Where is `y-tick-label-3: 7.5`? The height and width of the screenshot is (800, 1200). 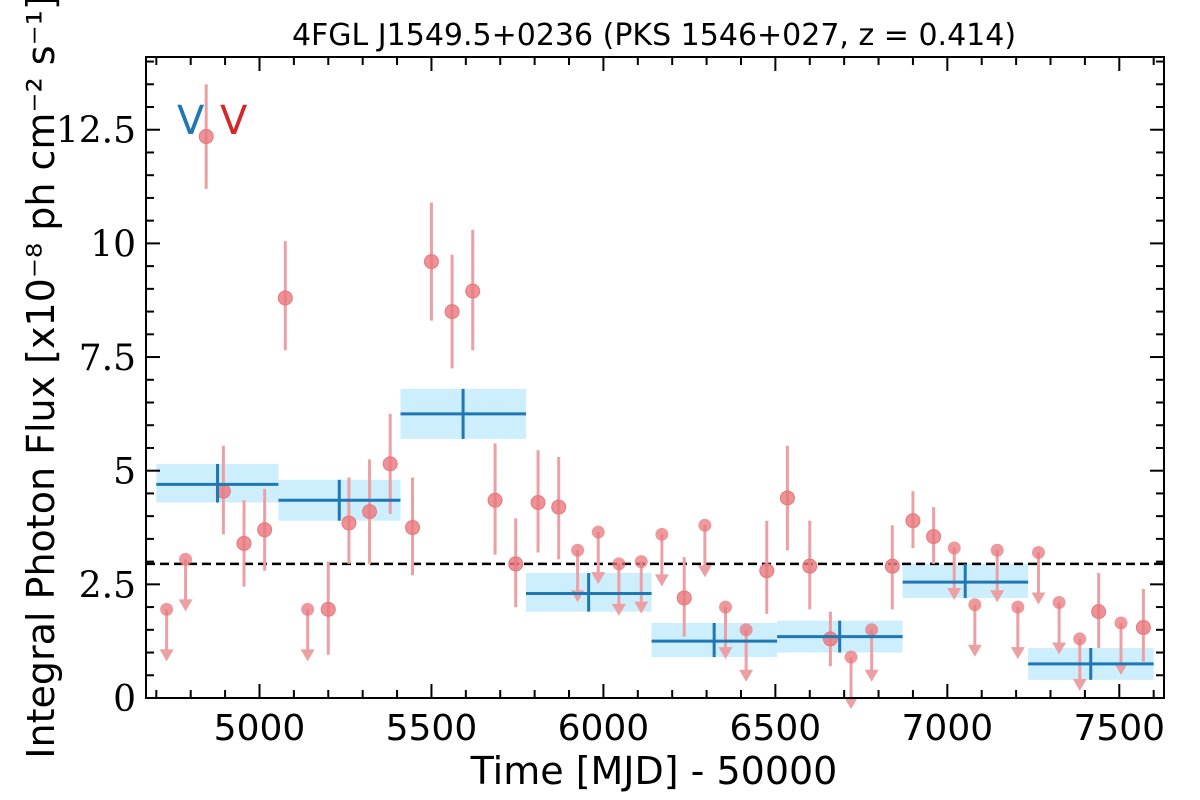
y-tick-label-3: 7.5 is located at coordinates (107, 358).